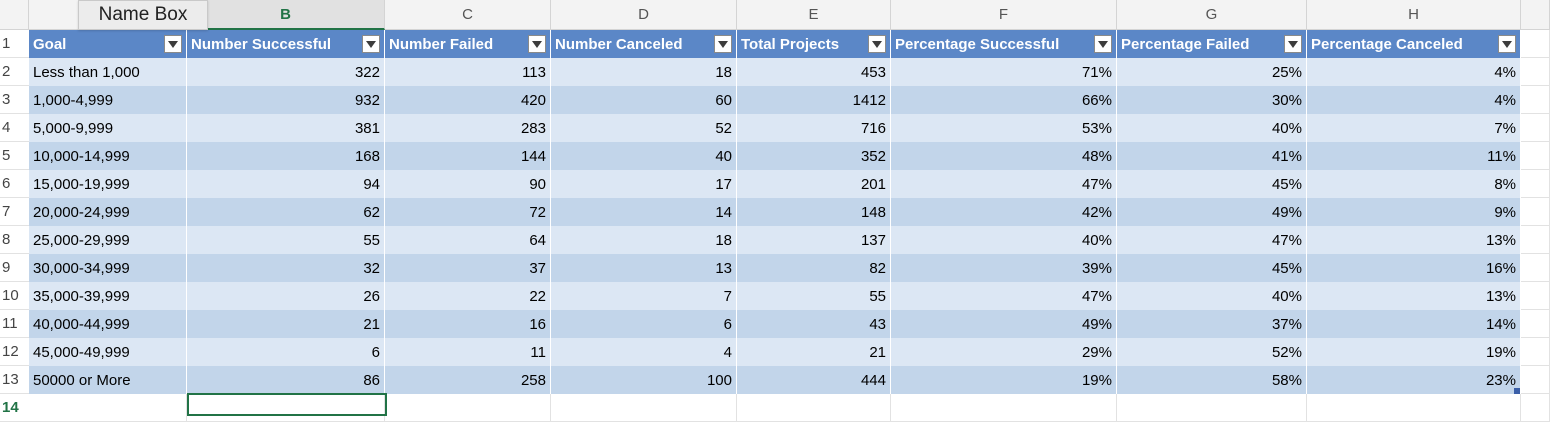 This screenshot has width=1550, height=422. Describe the element at coordinates (1004, 324) in the screenshot. I see `table-cell: 49%` at that location.